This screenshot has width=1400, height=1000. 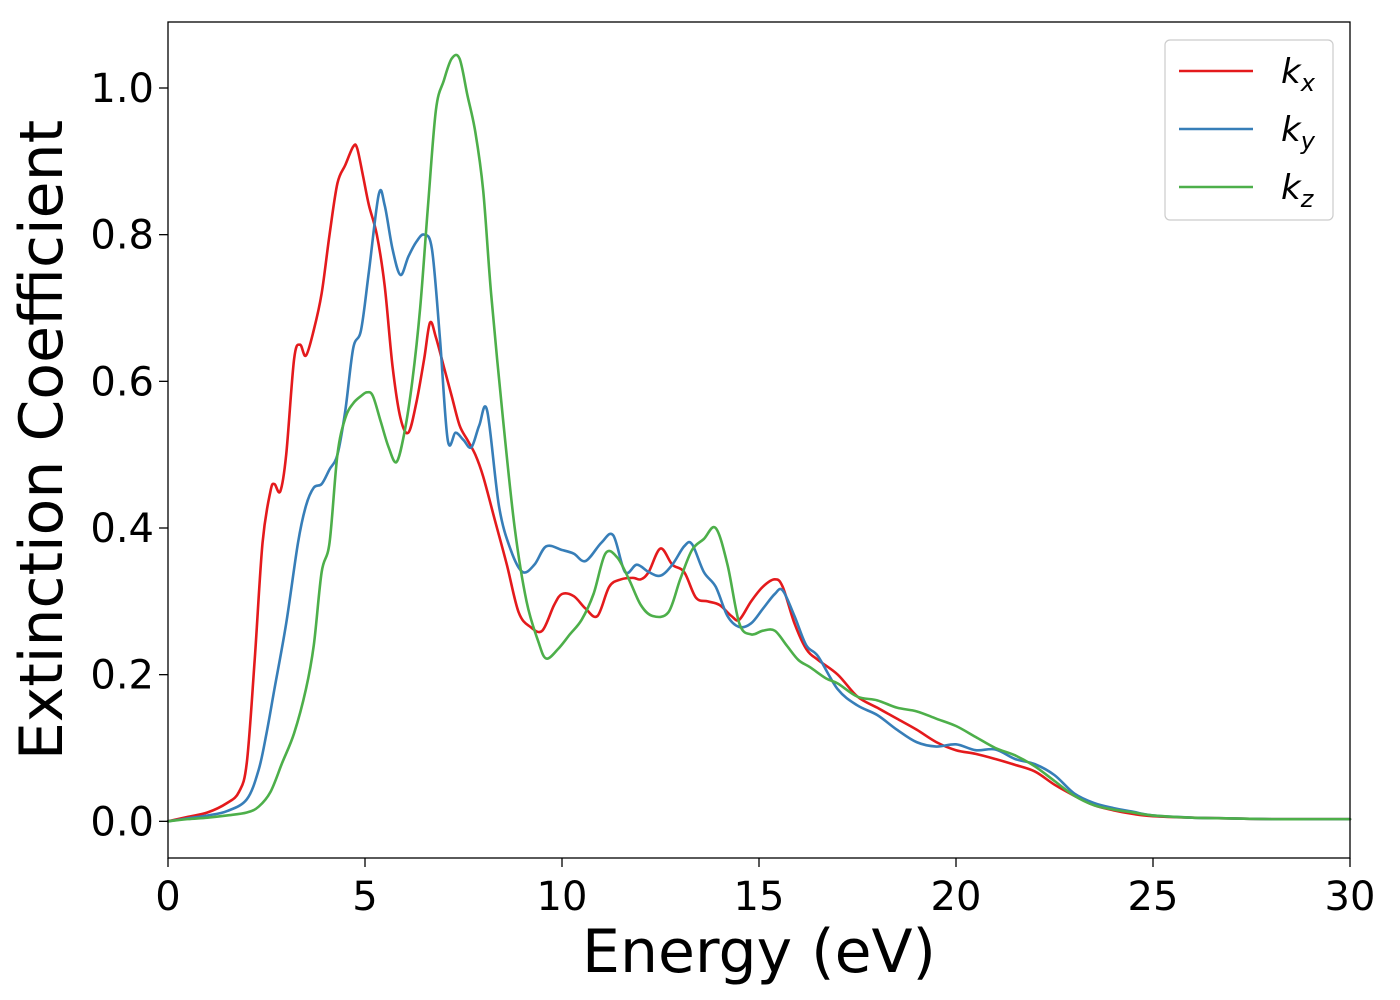 I want to click on x-tick-label: 0, so click(x=167, y=897).